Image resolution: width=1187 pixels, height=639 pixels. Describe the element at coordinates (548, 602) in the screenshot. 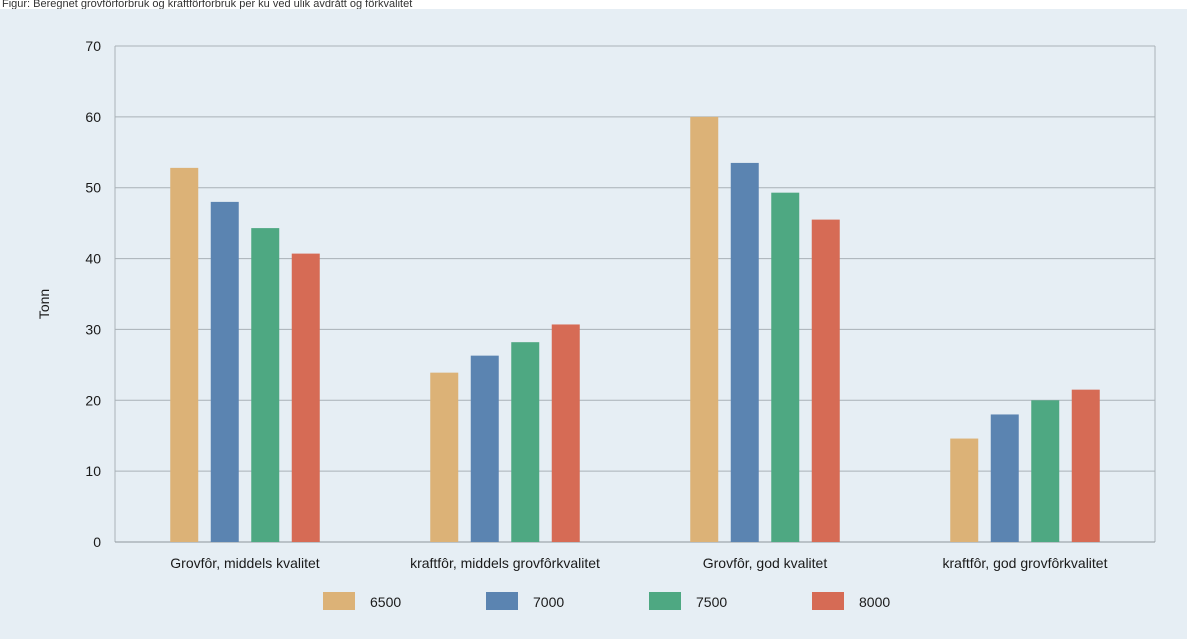

I see `legend-label: 7000` at that location.